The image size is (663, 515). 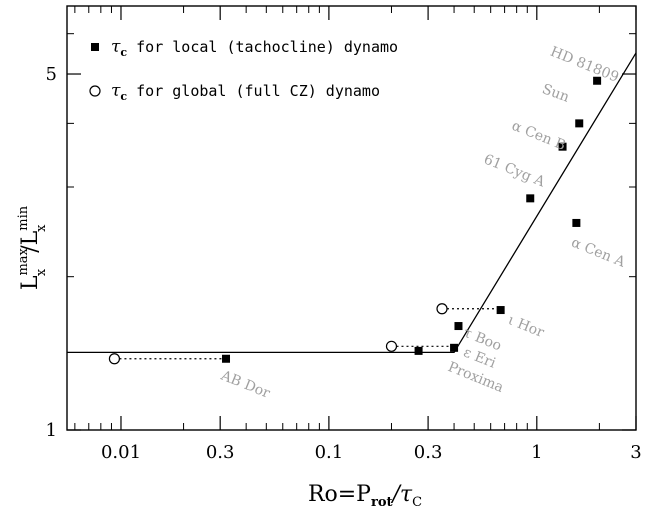 I want to click on star-label: α Cen B, so click(x=538, y=136).